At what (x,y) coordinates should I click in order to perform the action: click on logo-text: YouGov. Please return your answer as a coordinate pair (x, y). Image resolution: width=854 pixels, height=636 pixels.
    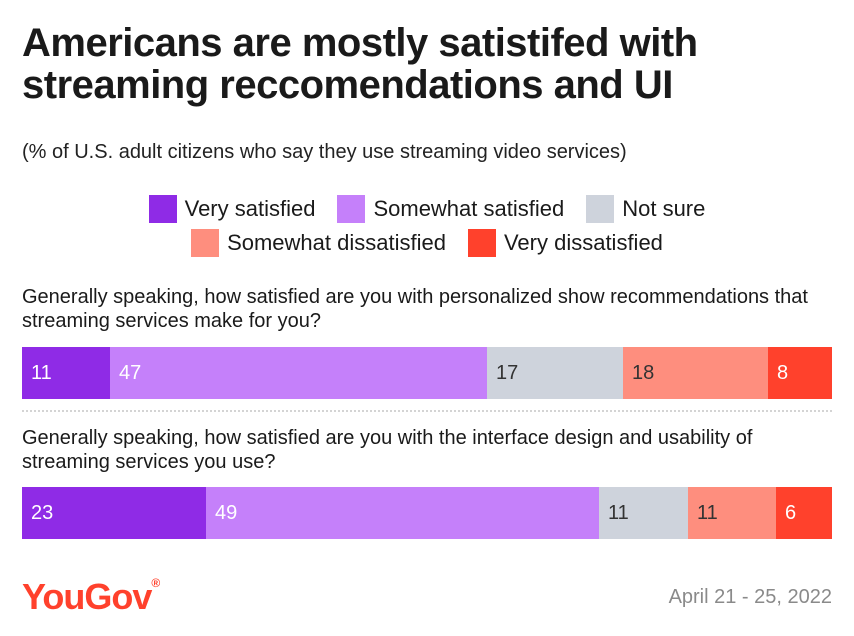
    Looking at the image, I should click on (87, 596).